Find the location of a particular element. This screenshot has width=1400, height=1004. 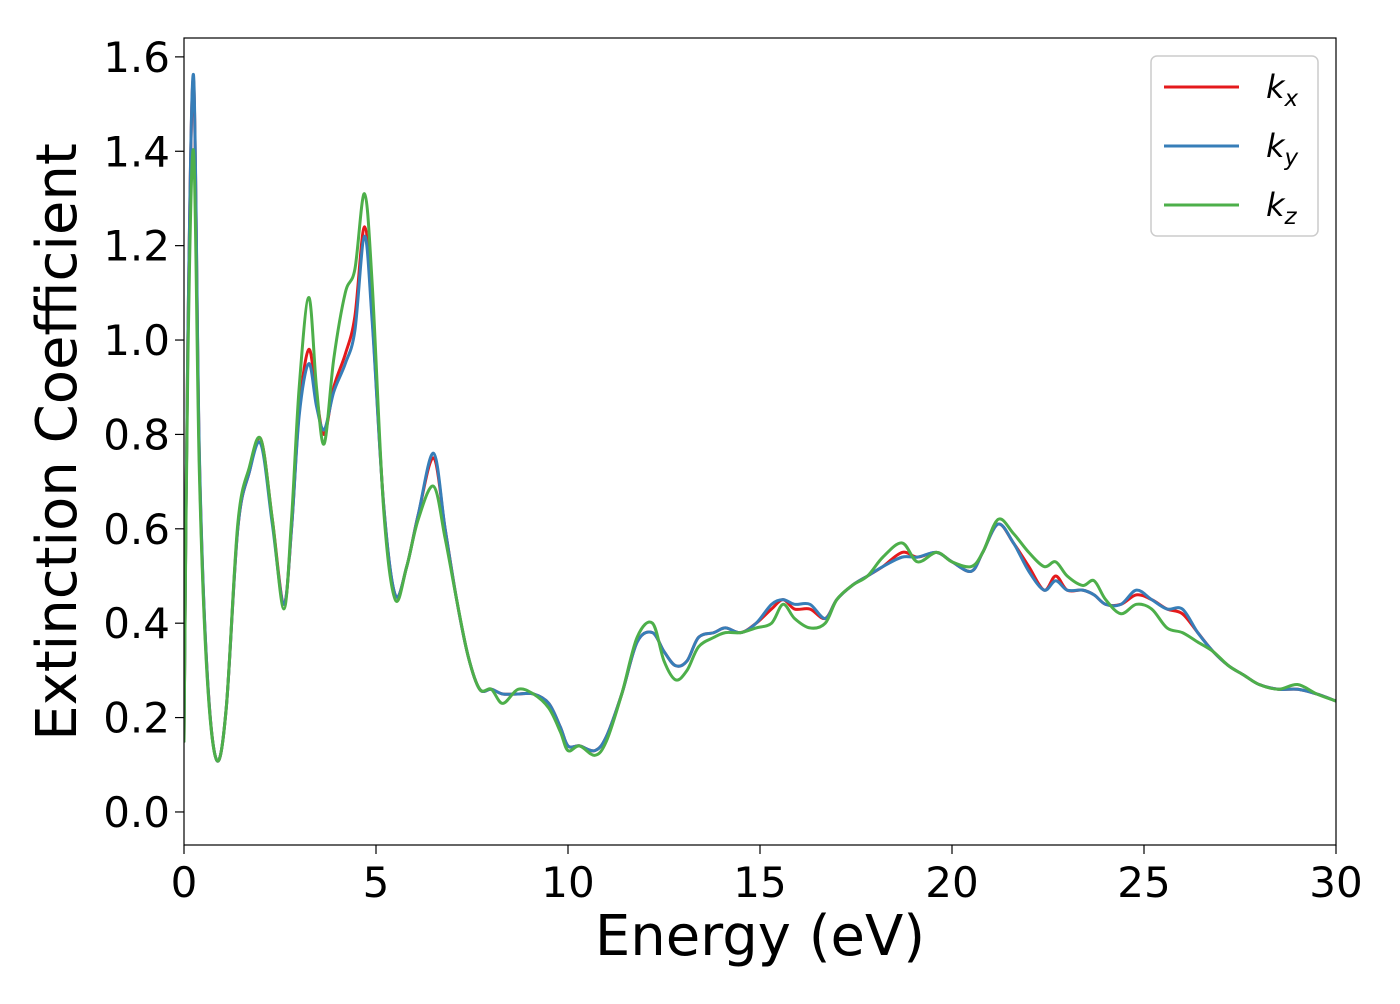

y-axis-label: Extinction Coefficient is located at coordinates (57, 442).